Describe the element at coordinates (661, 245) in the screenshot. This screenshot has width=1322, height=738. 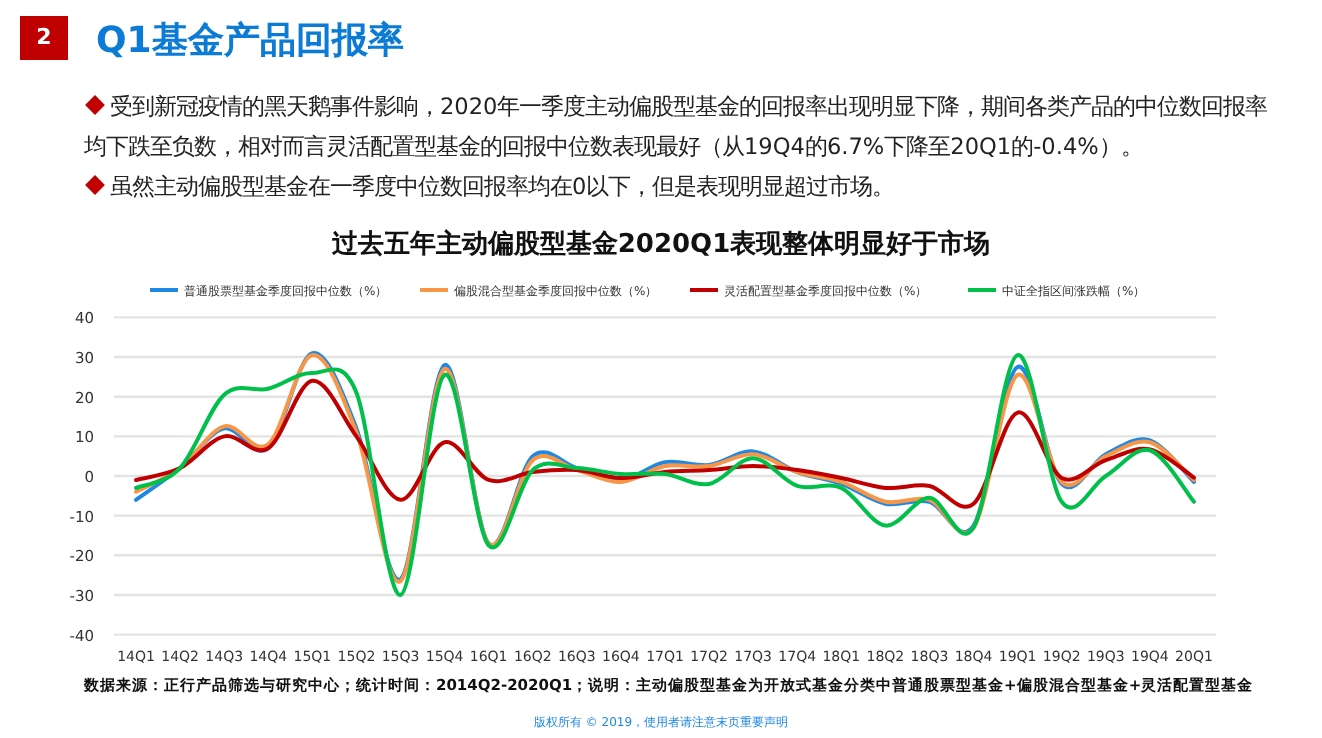
I see `chart-title: 过去五年主动偏股型基金2020Q1表现整体明显好于市场` at that location.